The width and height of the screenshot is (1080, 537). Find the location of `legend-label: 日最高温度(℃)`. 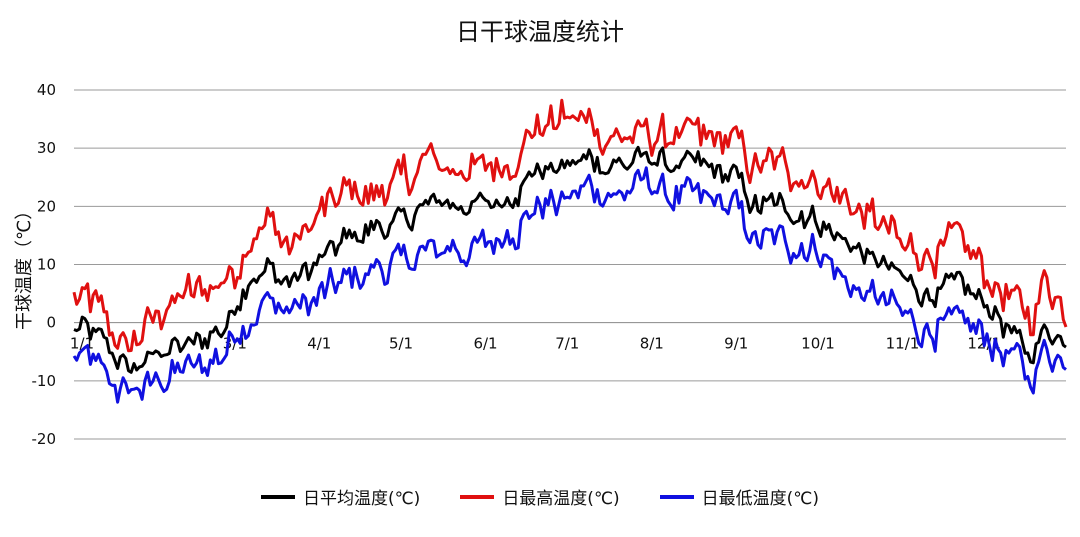

legend-label: 日最高温度(℃) is located at coordinates (561, 499).